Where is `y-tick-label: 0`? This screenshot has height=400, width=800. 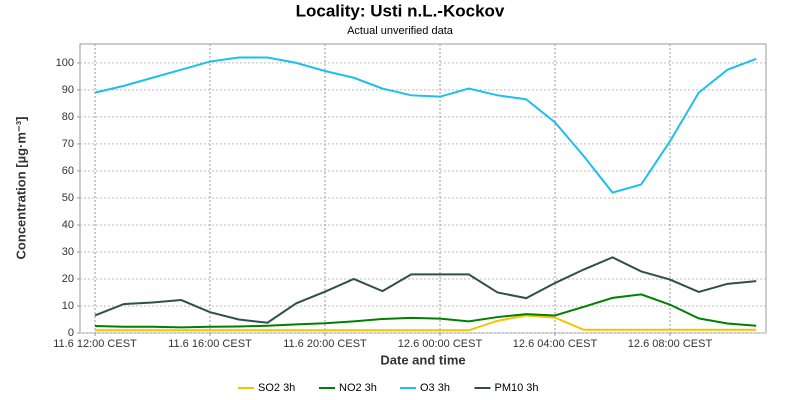
y-tick-label: 0 is located at coordinates (71, 333).